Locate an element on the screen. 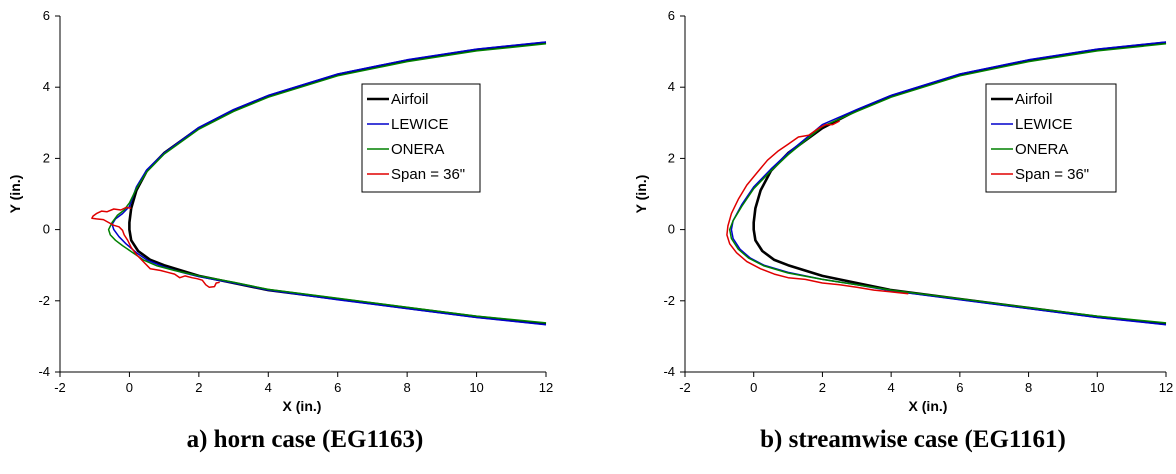 The image size is (1176, 474). chart-caption: a) horn case (EG1163) is located at coordinates (305, 439).